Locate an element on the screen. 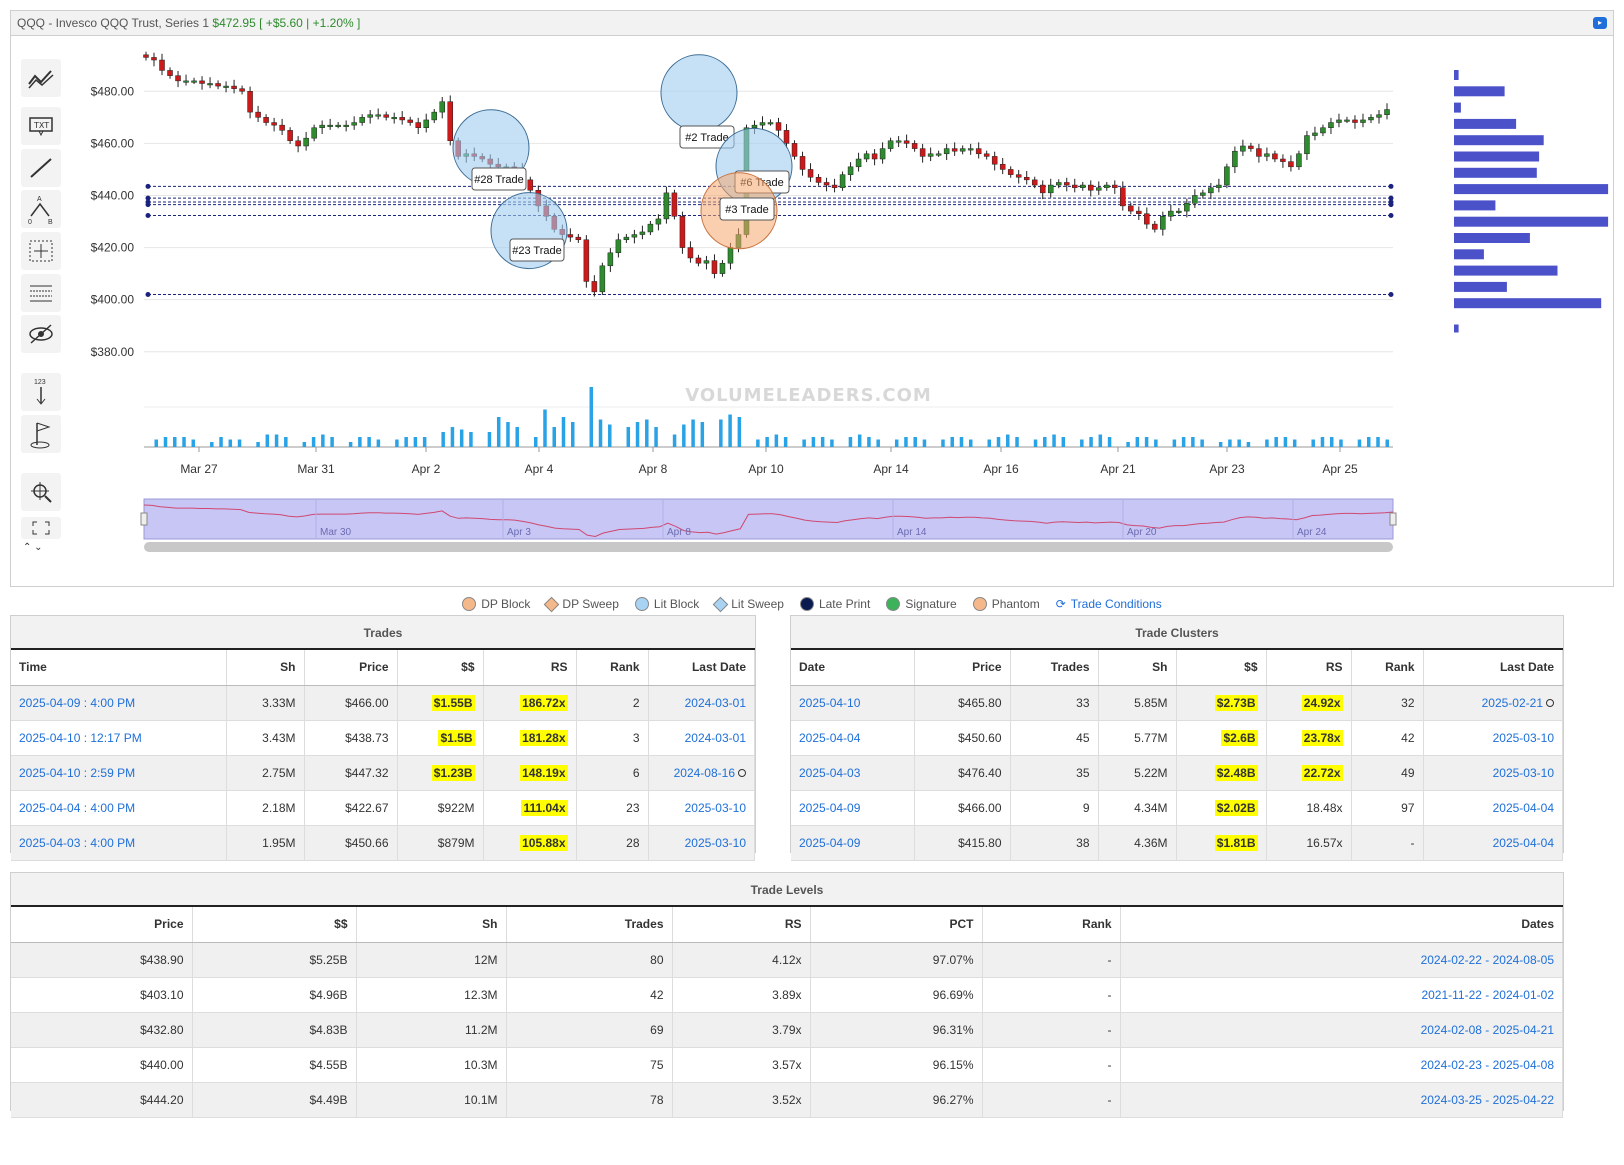 The image size is (1624, 1165). legend-item: ⟳ Trade Conditions is located at coordinates (1109, 604).